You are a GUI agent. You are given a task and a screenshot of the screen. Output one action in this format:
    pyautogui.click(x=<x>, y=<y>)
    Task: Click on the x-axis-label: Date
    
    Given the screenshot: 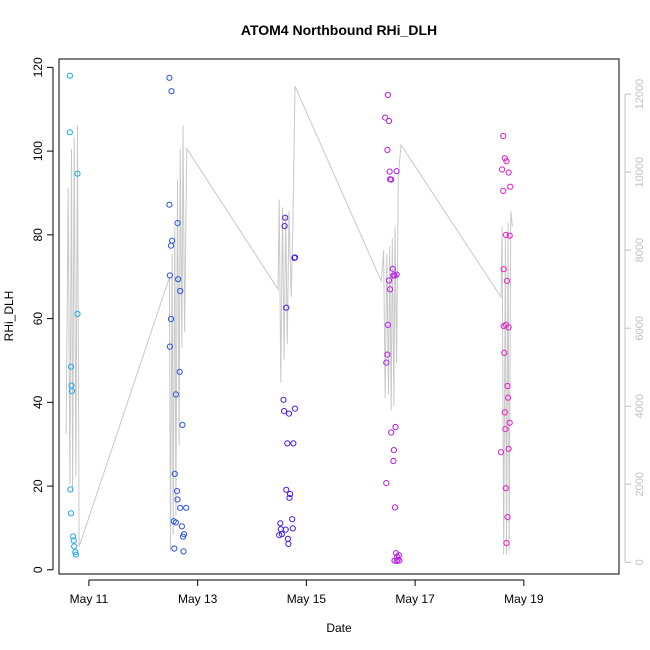 What is the action you would take?
    pyautogui.click(x=339, y=628)
    